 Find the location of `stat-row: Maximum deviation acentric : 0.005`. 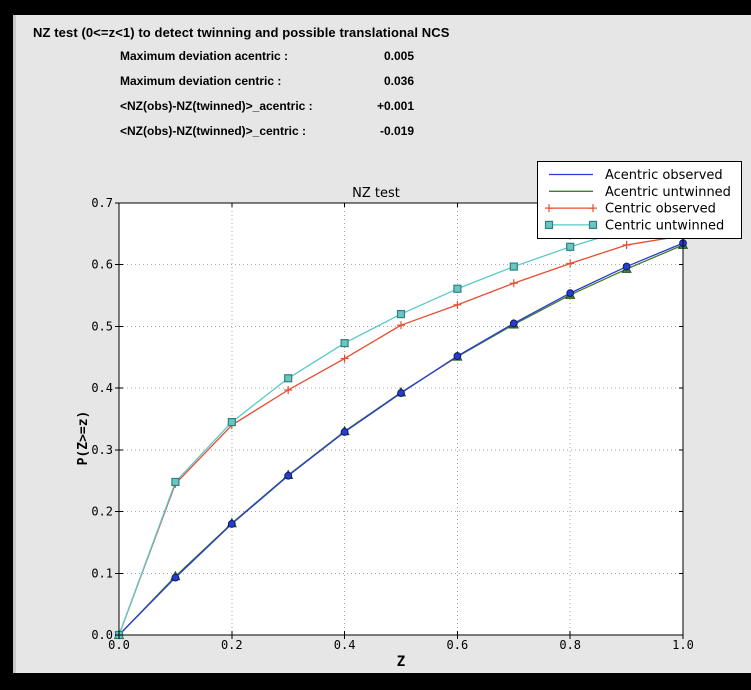

stat-row: Maximum deviation acentric : 0.005 is located at coordinates (267, 56).